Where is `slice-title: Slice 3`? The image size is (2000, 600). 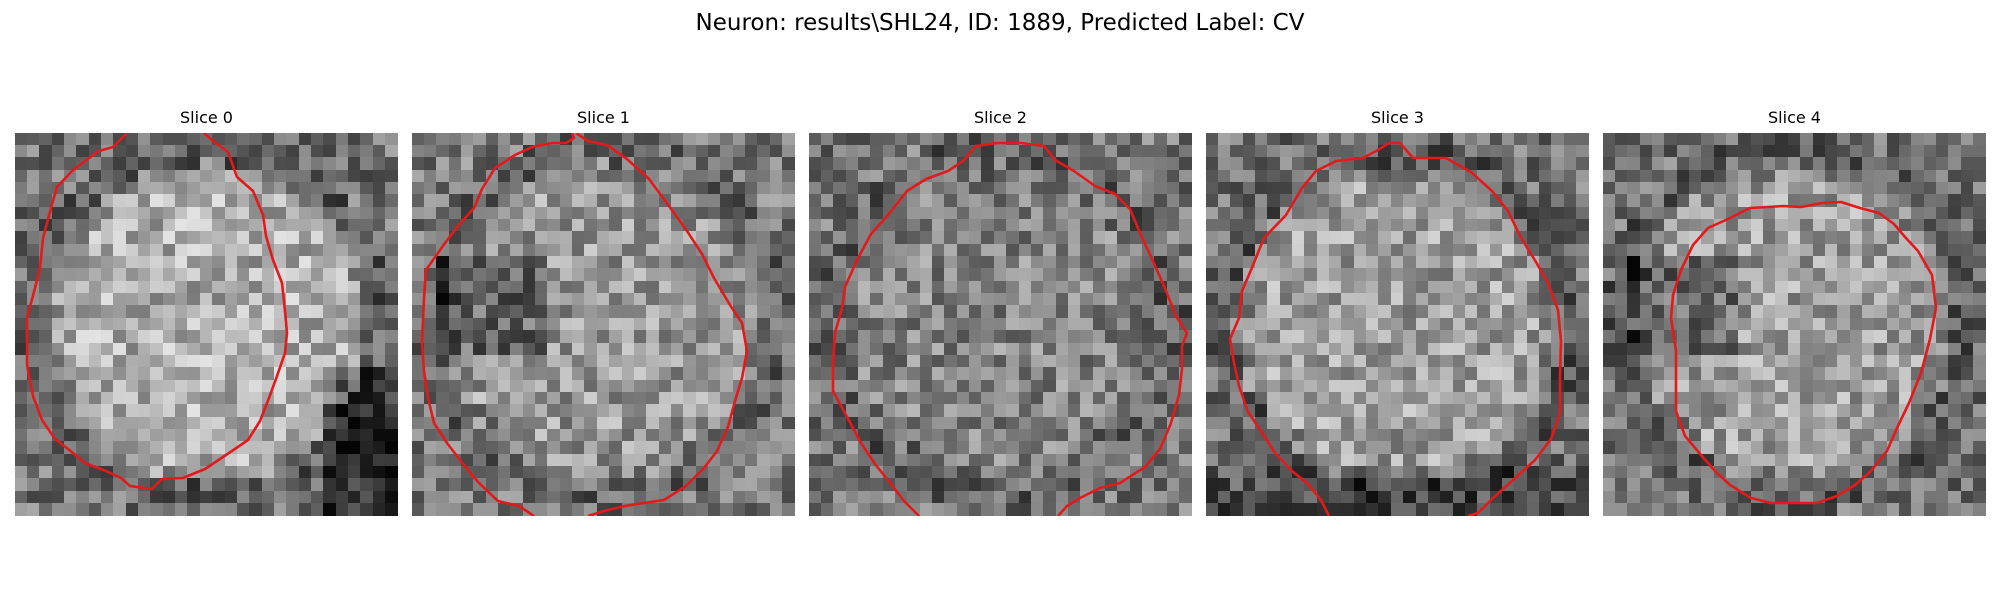
slice-title: Slice 3 is located at coordinates (1397, 119).